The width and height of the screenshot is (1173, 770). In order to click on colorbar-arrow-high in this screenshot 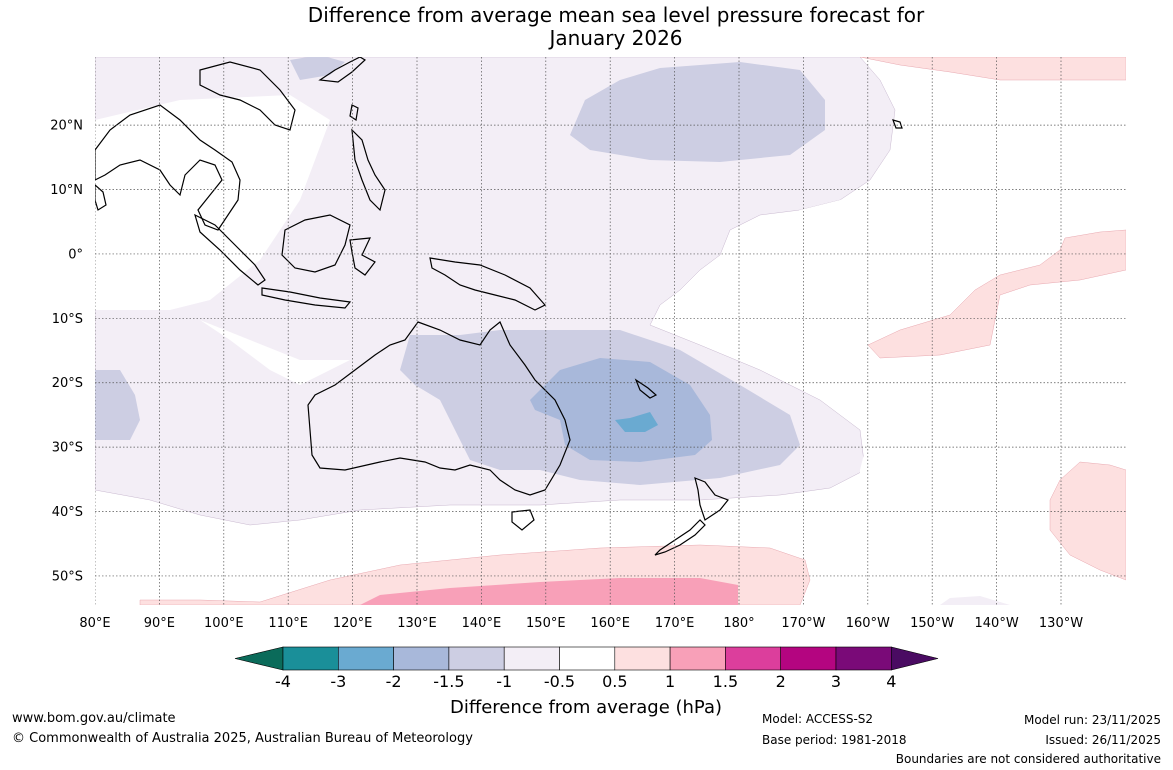, I will do `click(914, 658)`.